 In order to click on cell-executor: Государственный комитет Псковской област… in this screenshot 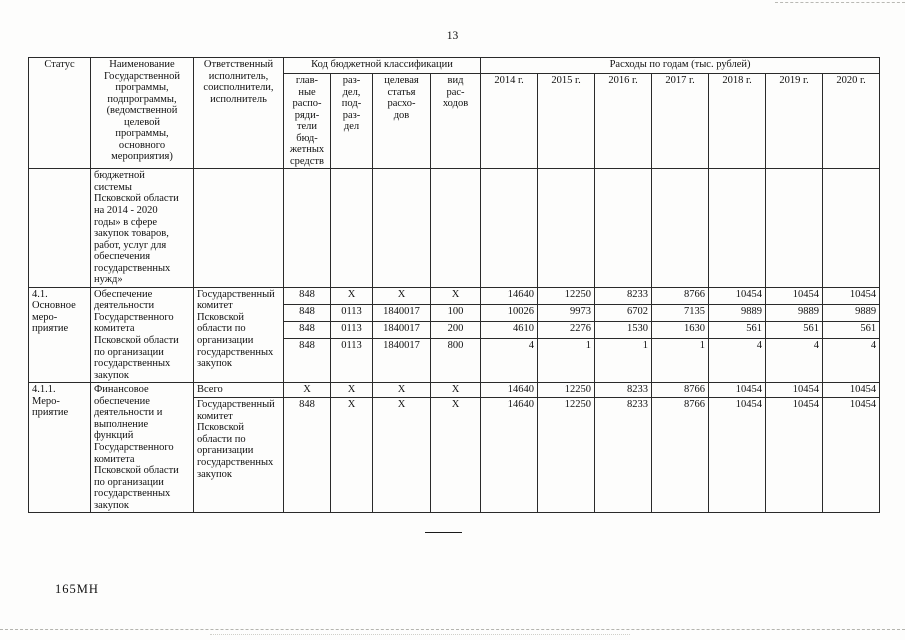, I will do `click(238, 455)`.